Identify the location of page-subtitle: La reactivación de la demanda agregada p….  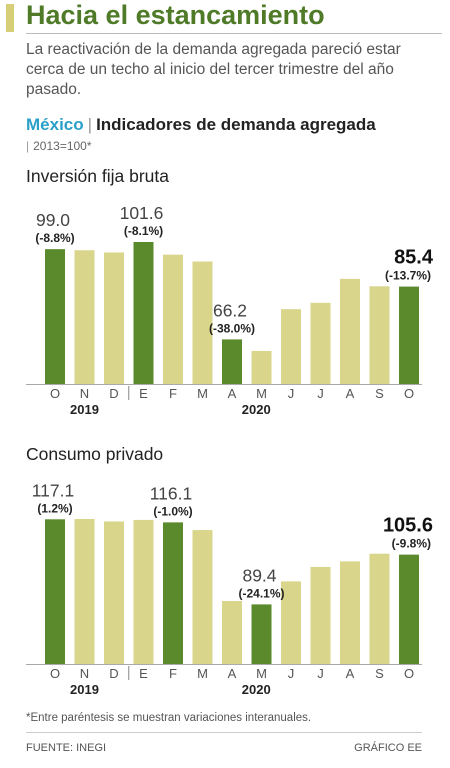
(213, 69).